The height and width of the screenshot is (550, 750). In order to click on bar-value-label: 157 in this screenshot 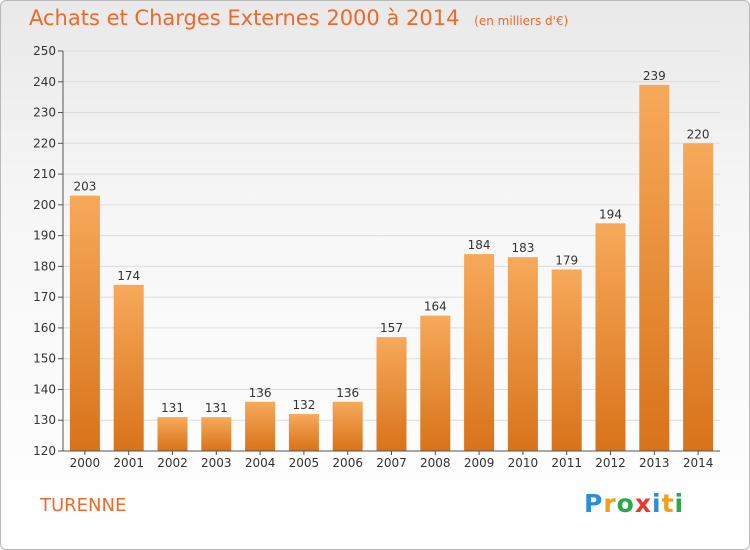, I will do `click(391, 328)`.